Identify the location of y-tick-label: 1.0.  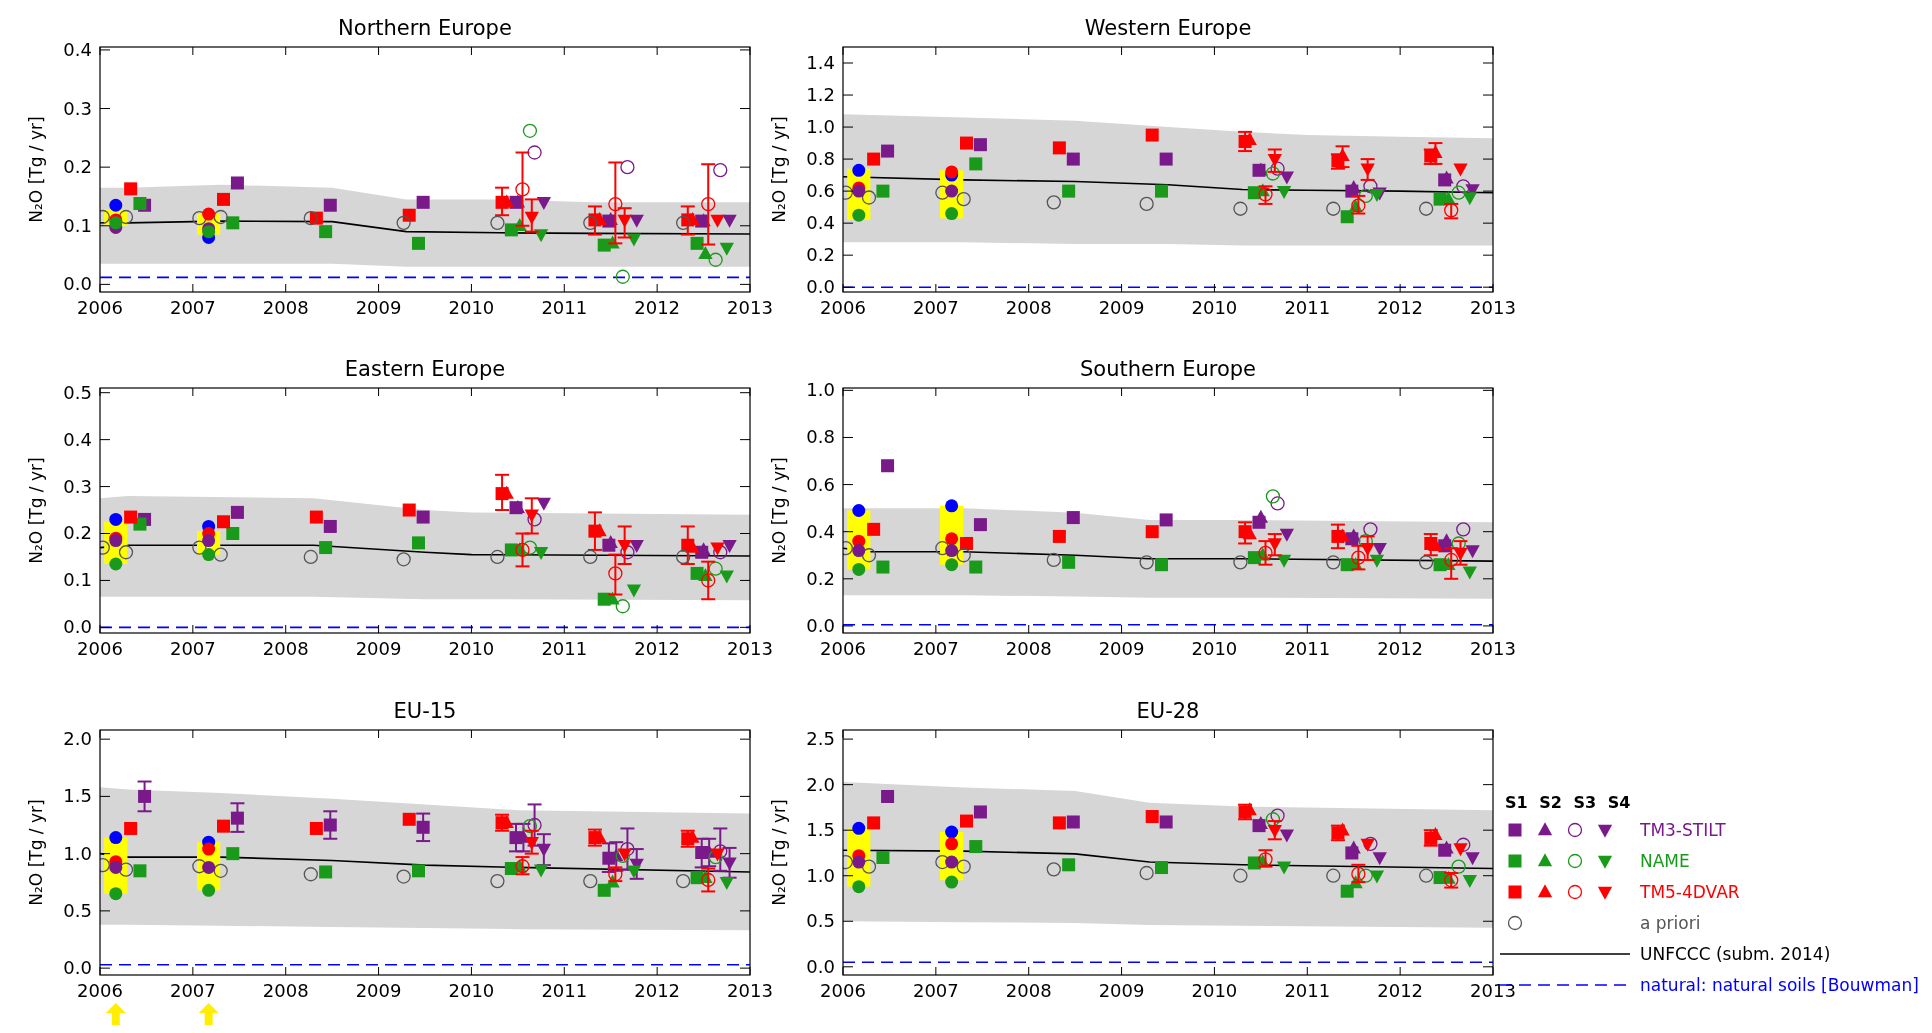
(77, 853).